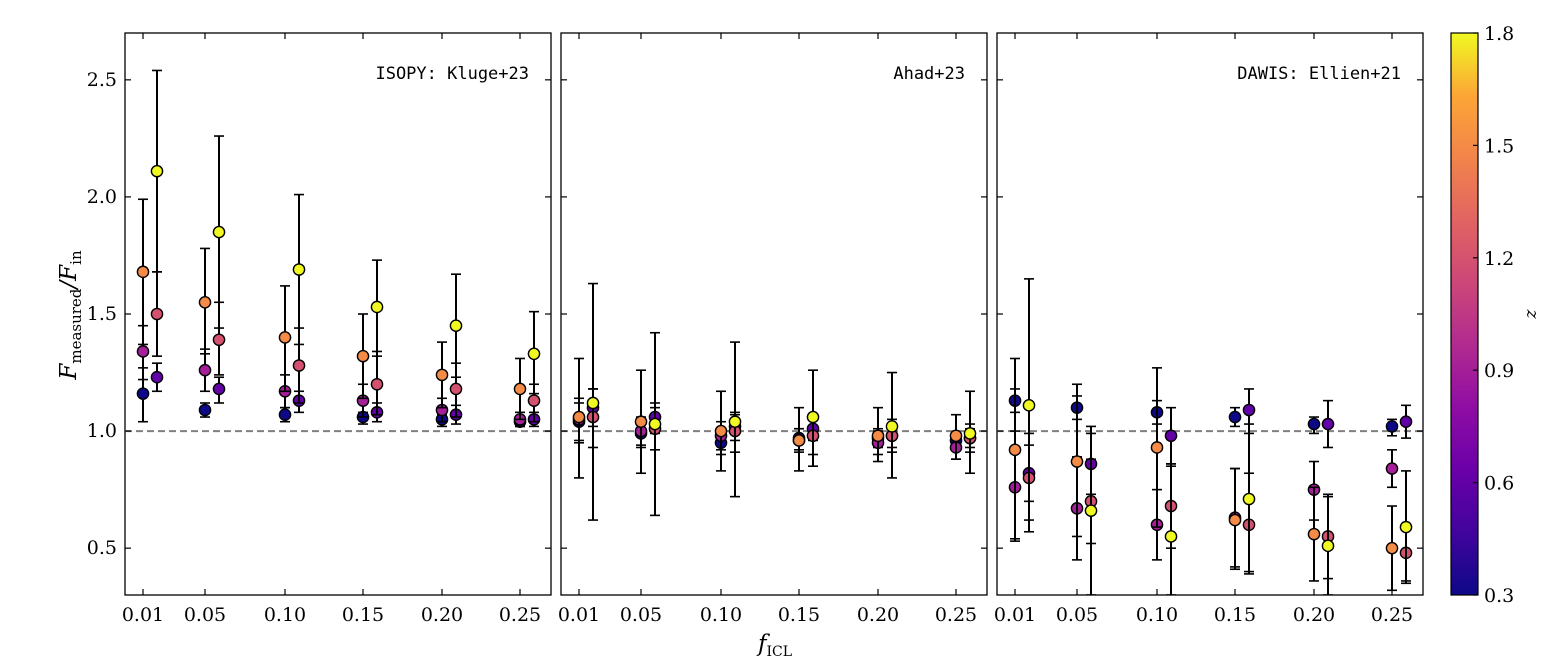  I want to click on y-axis-label: Fmeasured/Fin, so click(70, 315).